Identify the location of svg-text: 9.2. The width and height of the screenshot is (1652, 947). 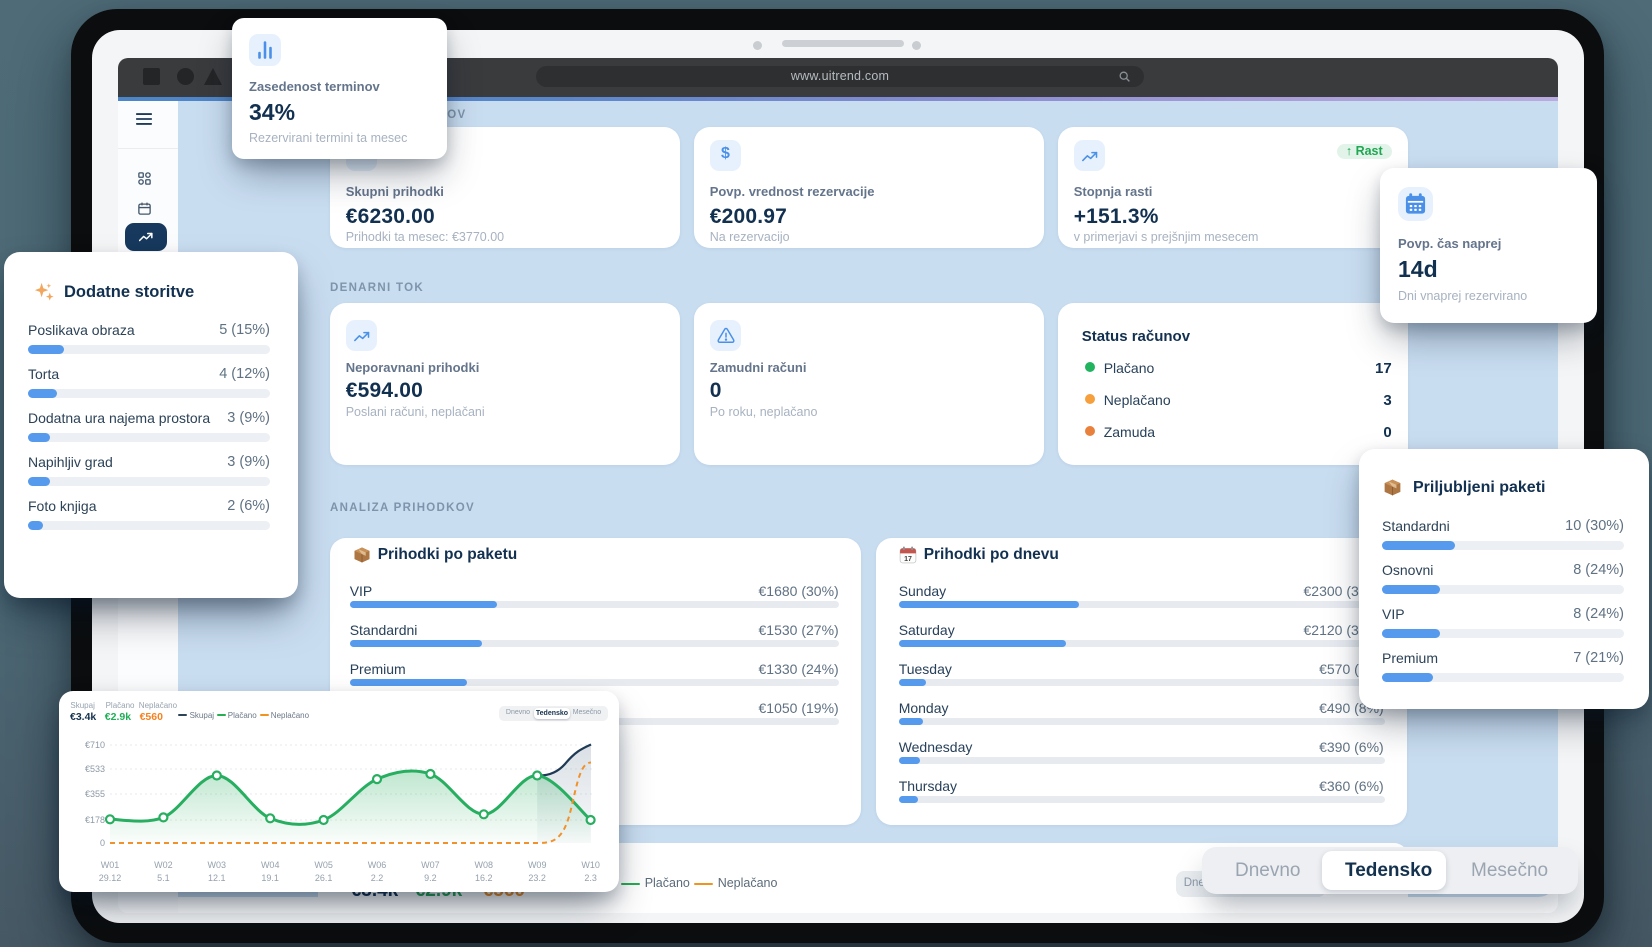
(430, 878).